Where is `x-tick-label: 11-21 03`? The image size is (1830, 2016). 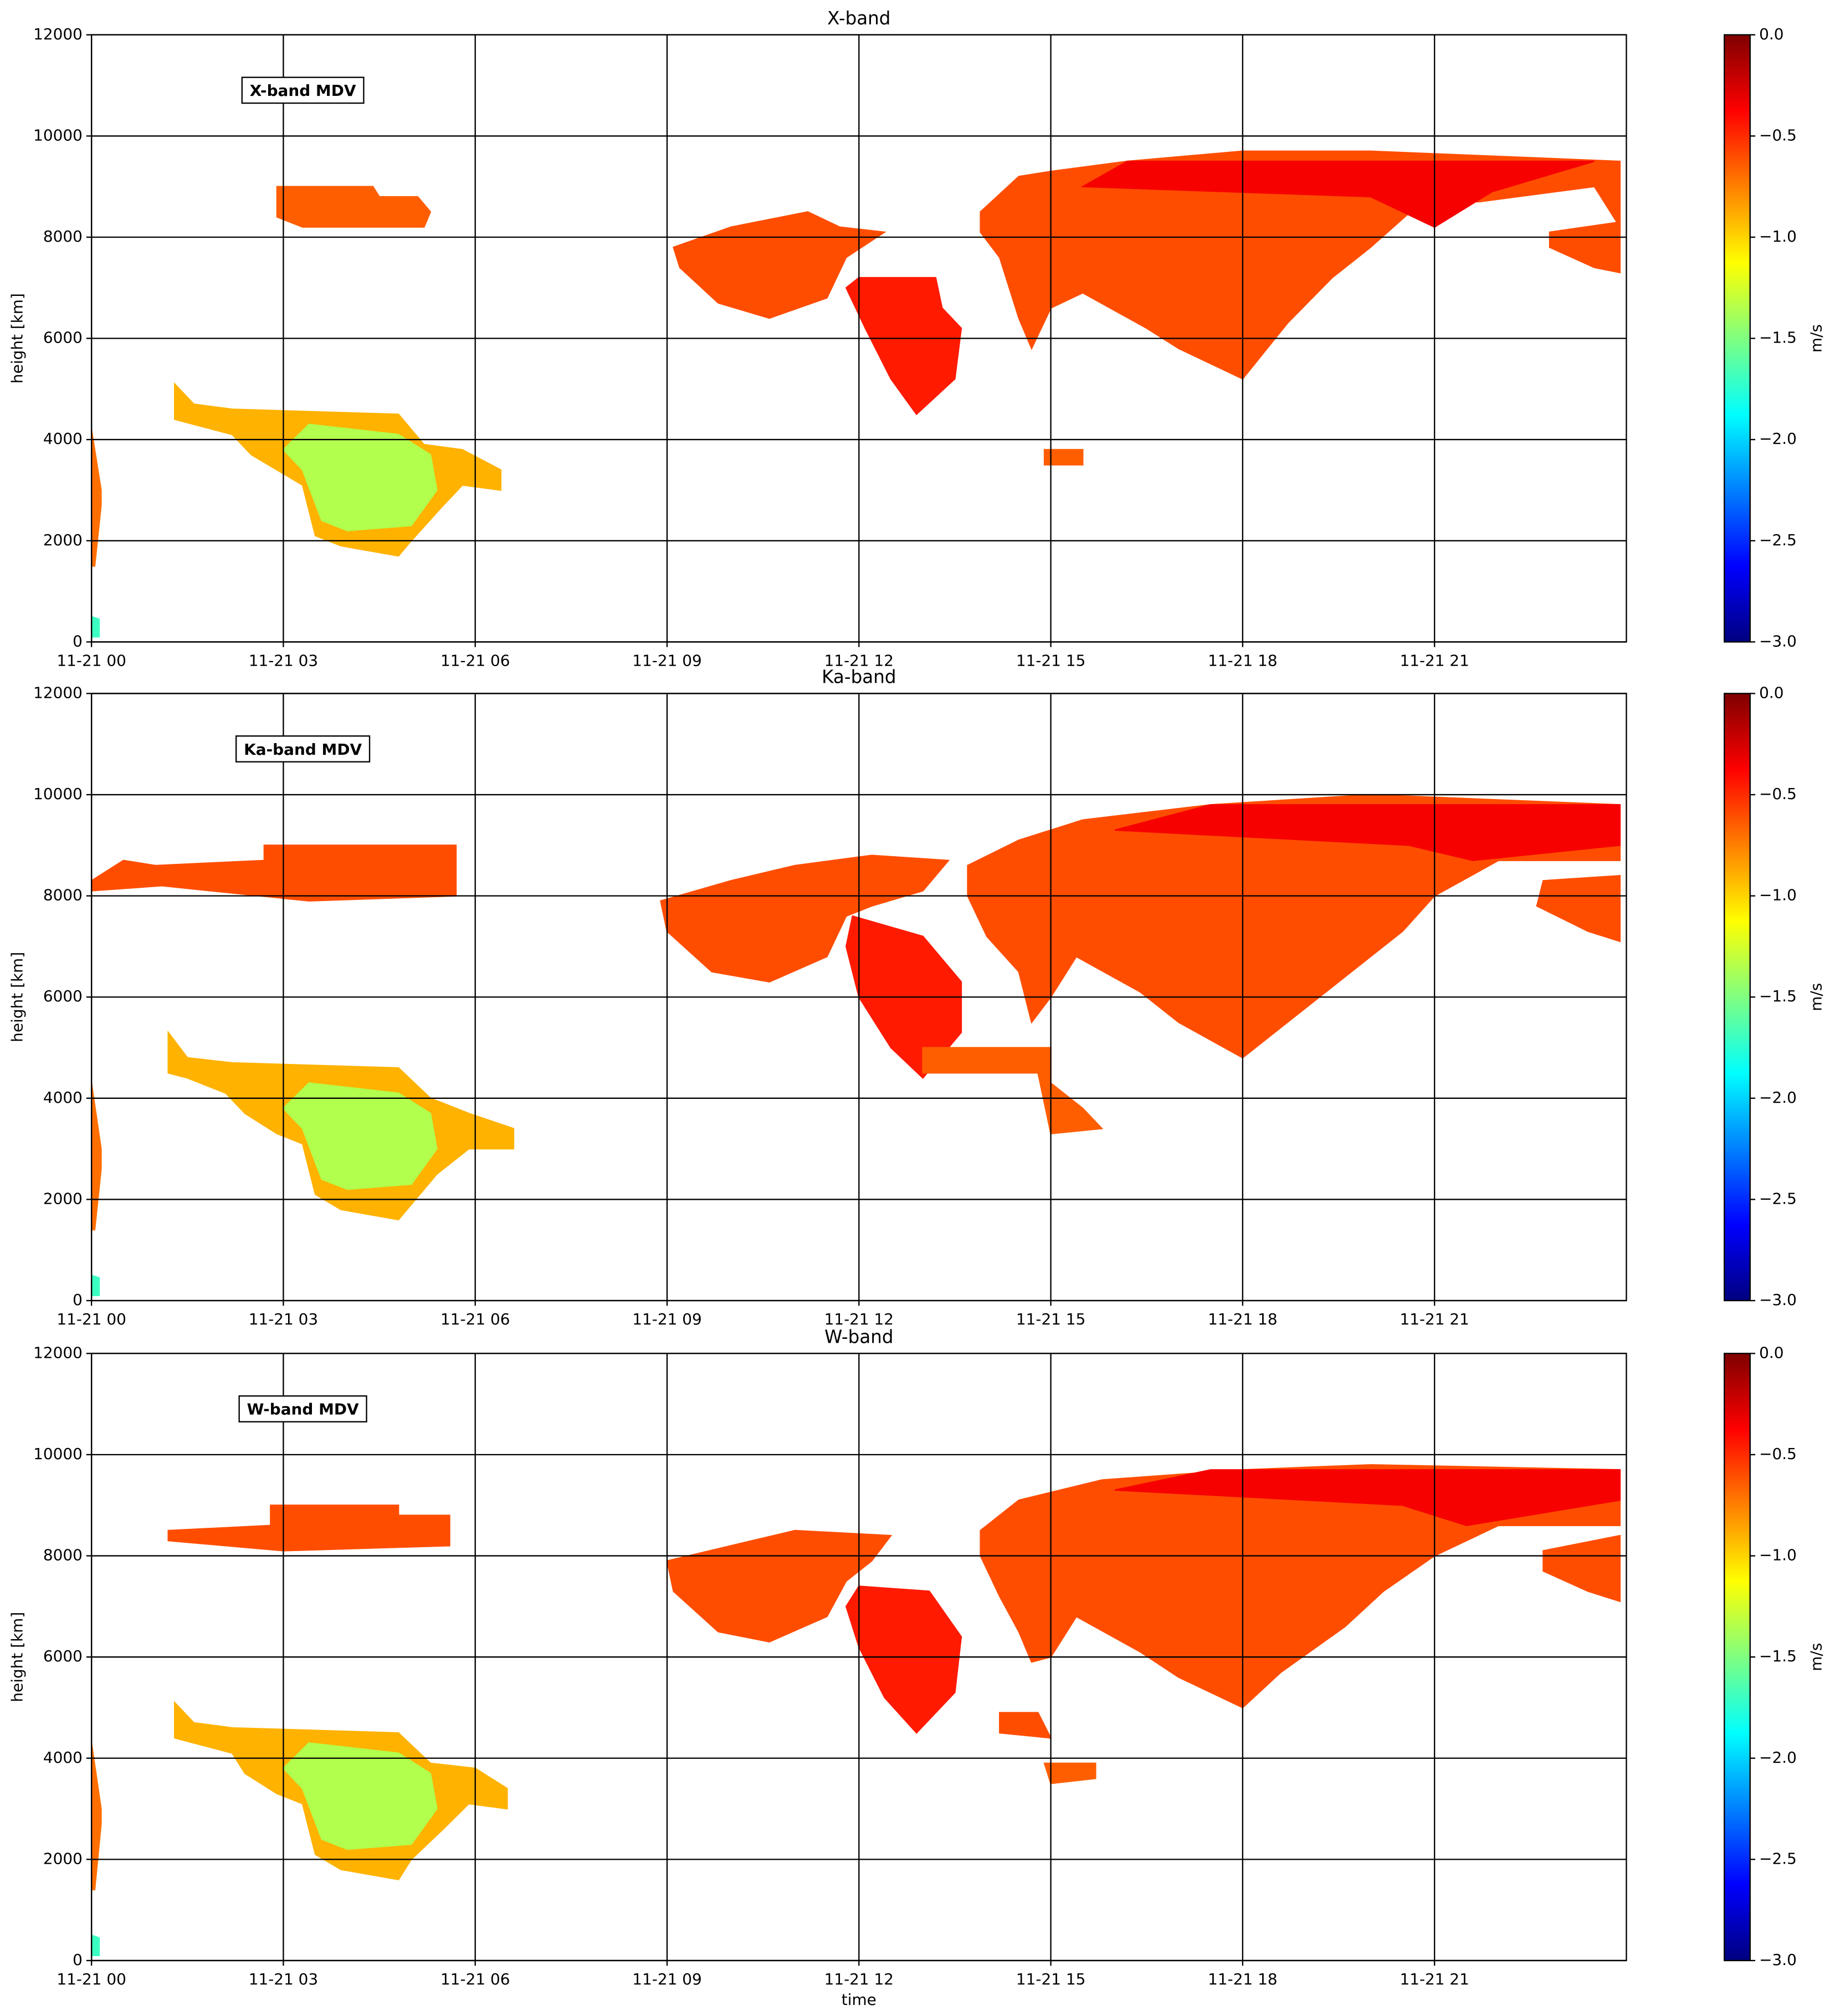 x-tick-label: 11-21 03 is located at coordinates (283, 1979).